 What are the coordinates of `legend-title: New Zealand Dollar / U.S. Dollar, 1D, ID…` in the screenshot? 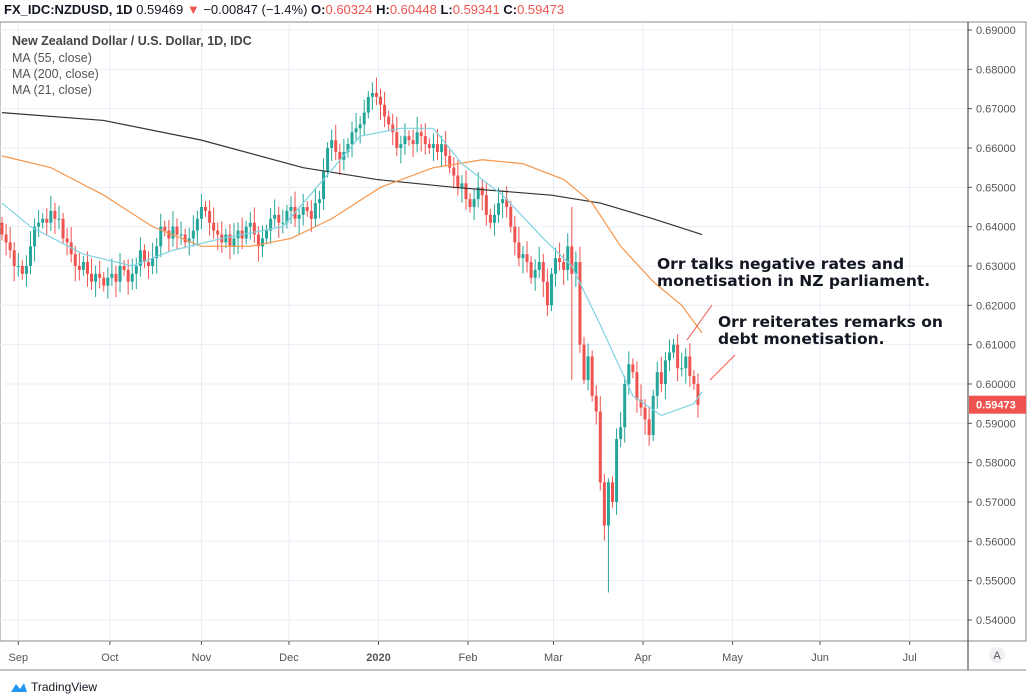 It's located at (132, 41).